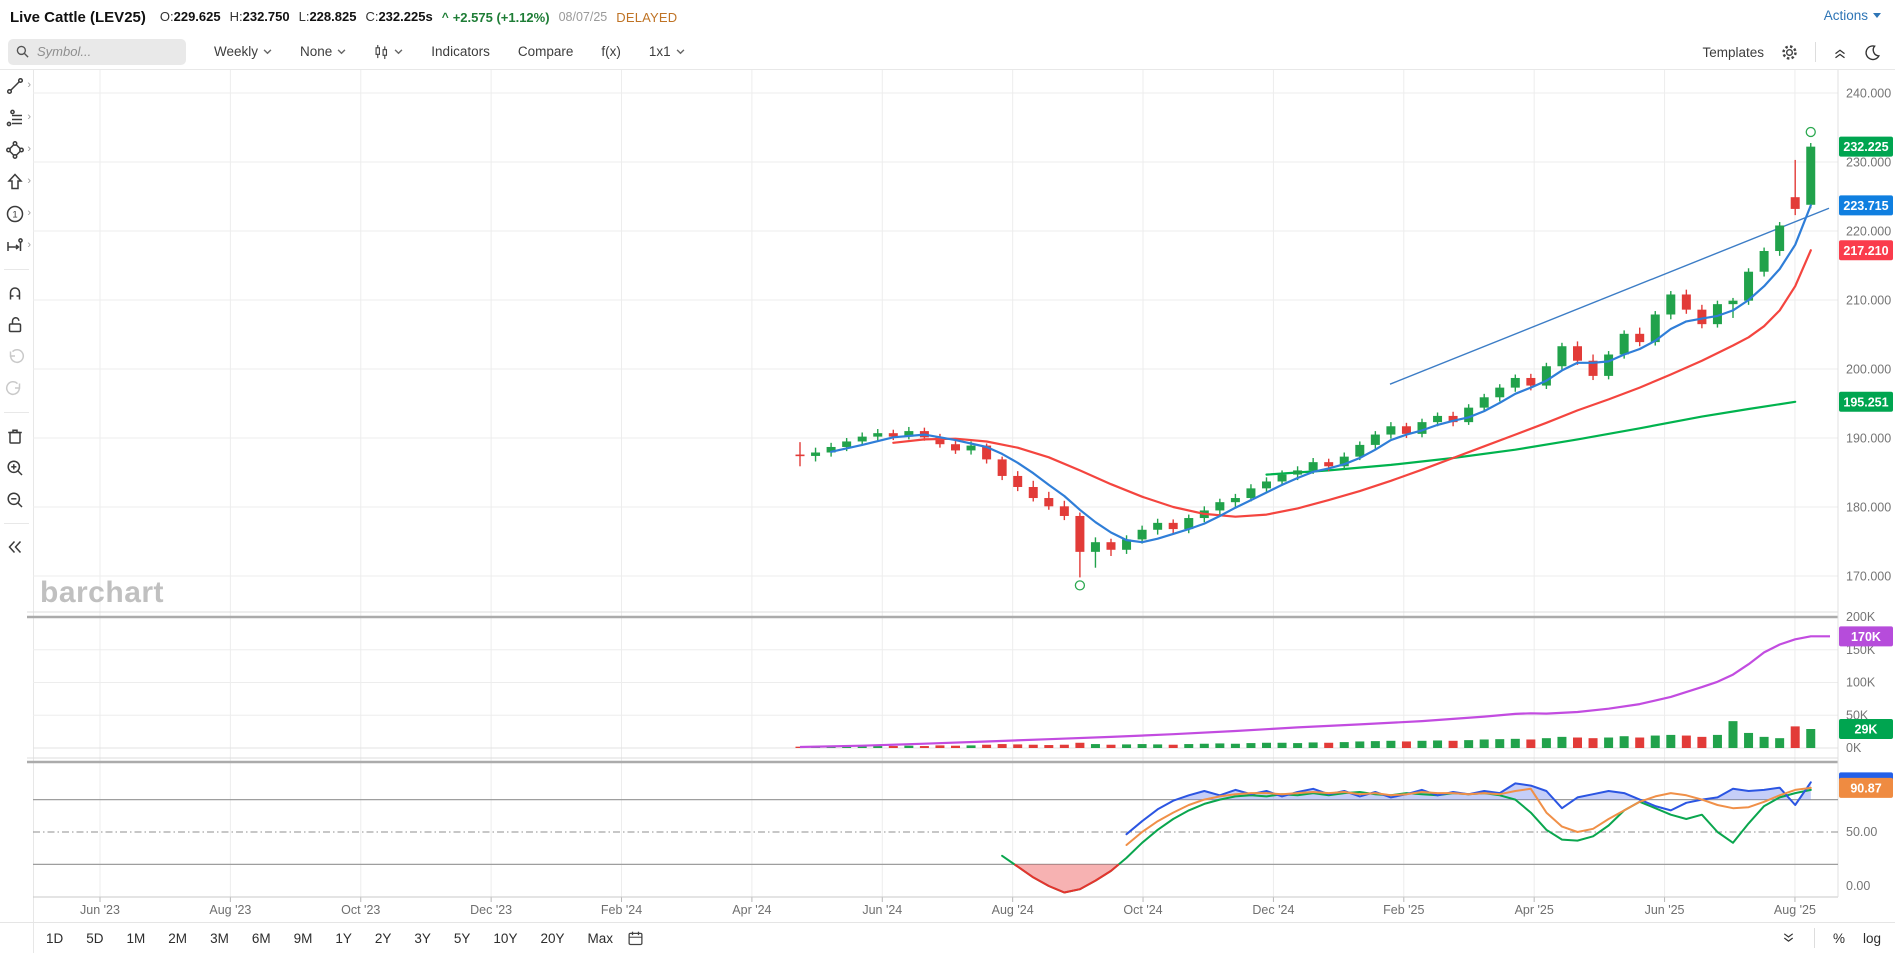 This screenshot has height=953, width=1895. Describe the element at coordinates (219, 938) in the screenshot. I see `range-button-3m: 3M` at that location.